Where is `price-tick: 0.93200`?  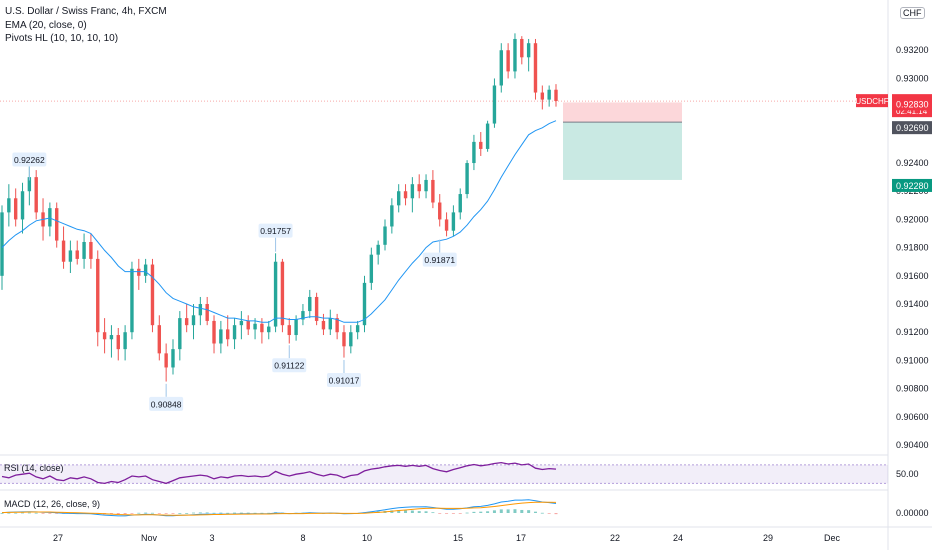 price-tick: 0.93200 is located at coordinates (912, 50).